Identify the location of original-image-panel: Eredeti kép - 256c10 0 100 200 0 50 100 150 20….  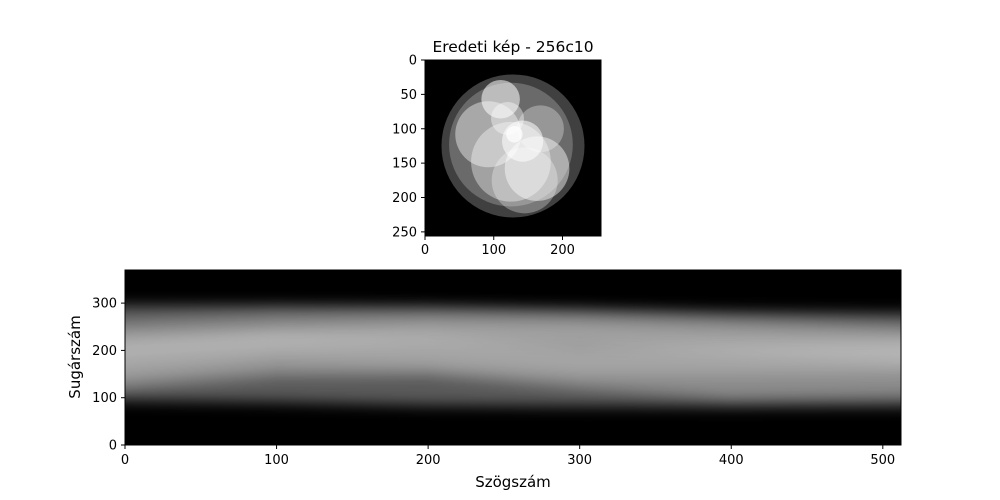
(497, 148).